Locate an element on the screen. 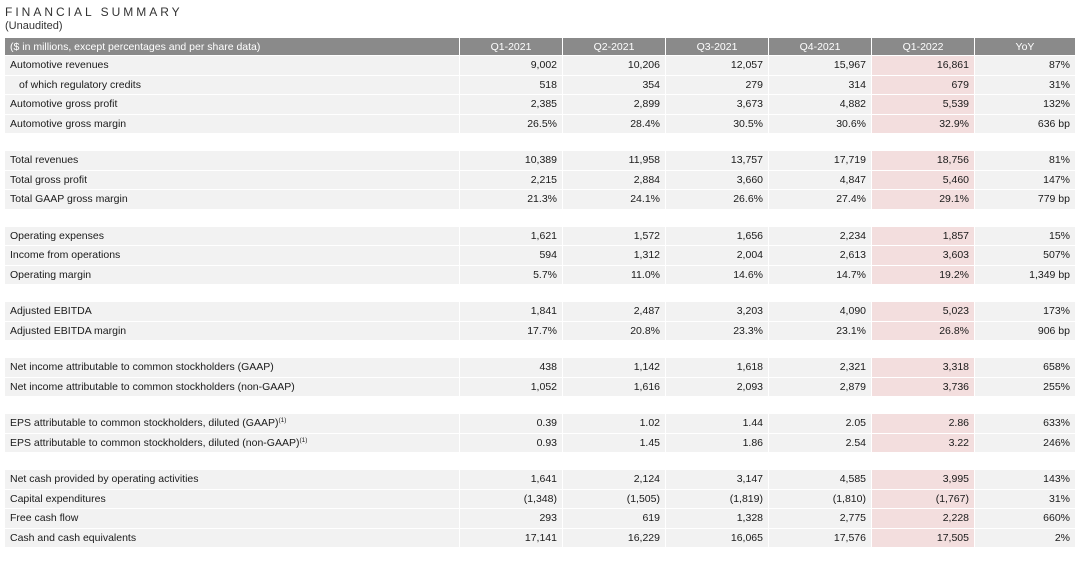 This screenshot has width=1080, height=565. value-cell: 1,857 is located at coordinates (923, 235).